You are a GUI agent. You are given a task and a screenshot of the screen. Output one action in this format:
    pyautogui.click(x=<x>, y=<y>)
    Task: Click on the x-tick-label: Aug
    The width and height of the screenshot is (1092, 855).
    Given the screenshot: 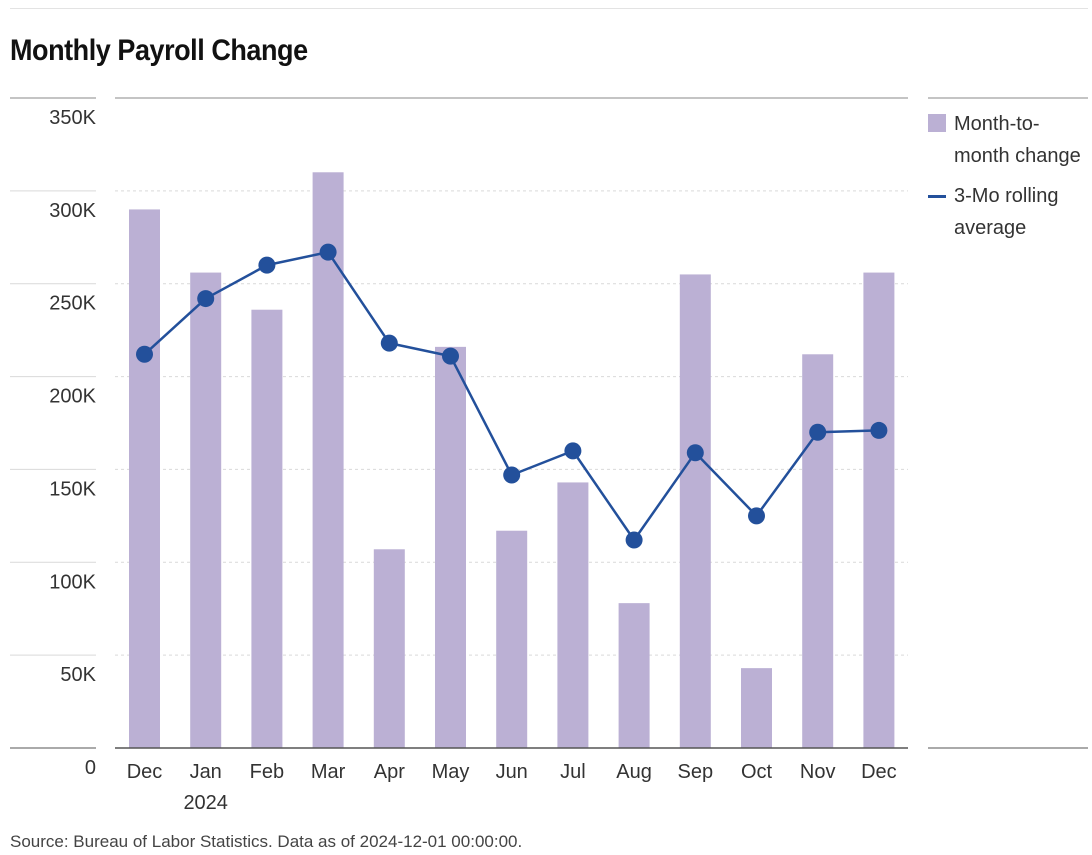 What is the action you would take?
    pyautogui.click(x=634, y=772)
    